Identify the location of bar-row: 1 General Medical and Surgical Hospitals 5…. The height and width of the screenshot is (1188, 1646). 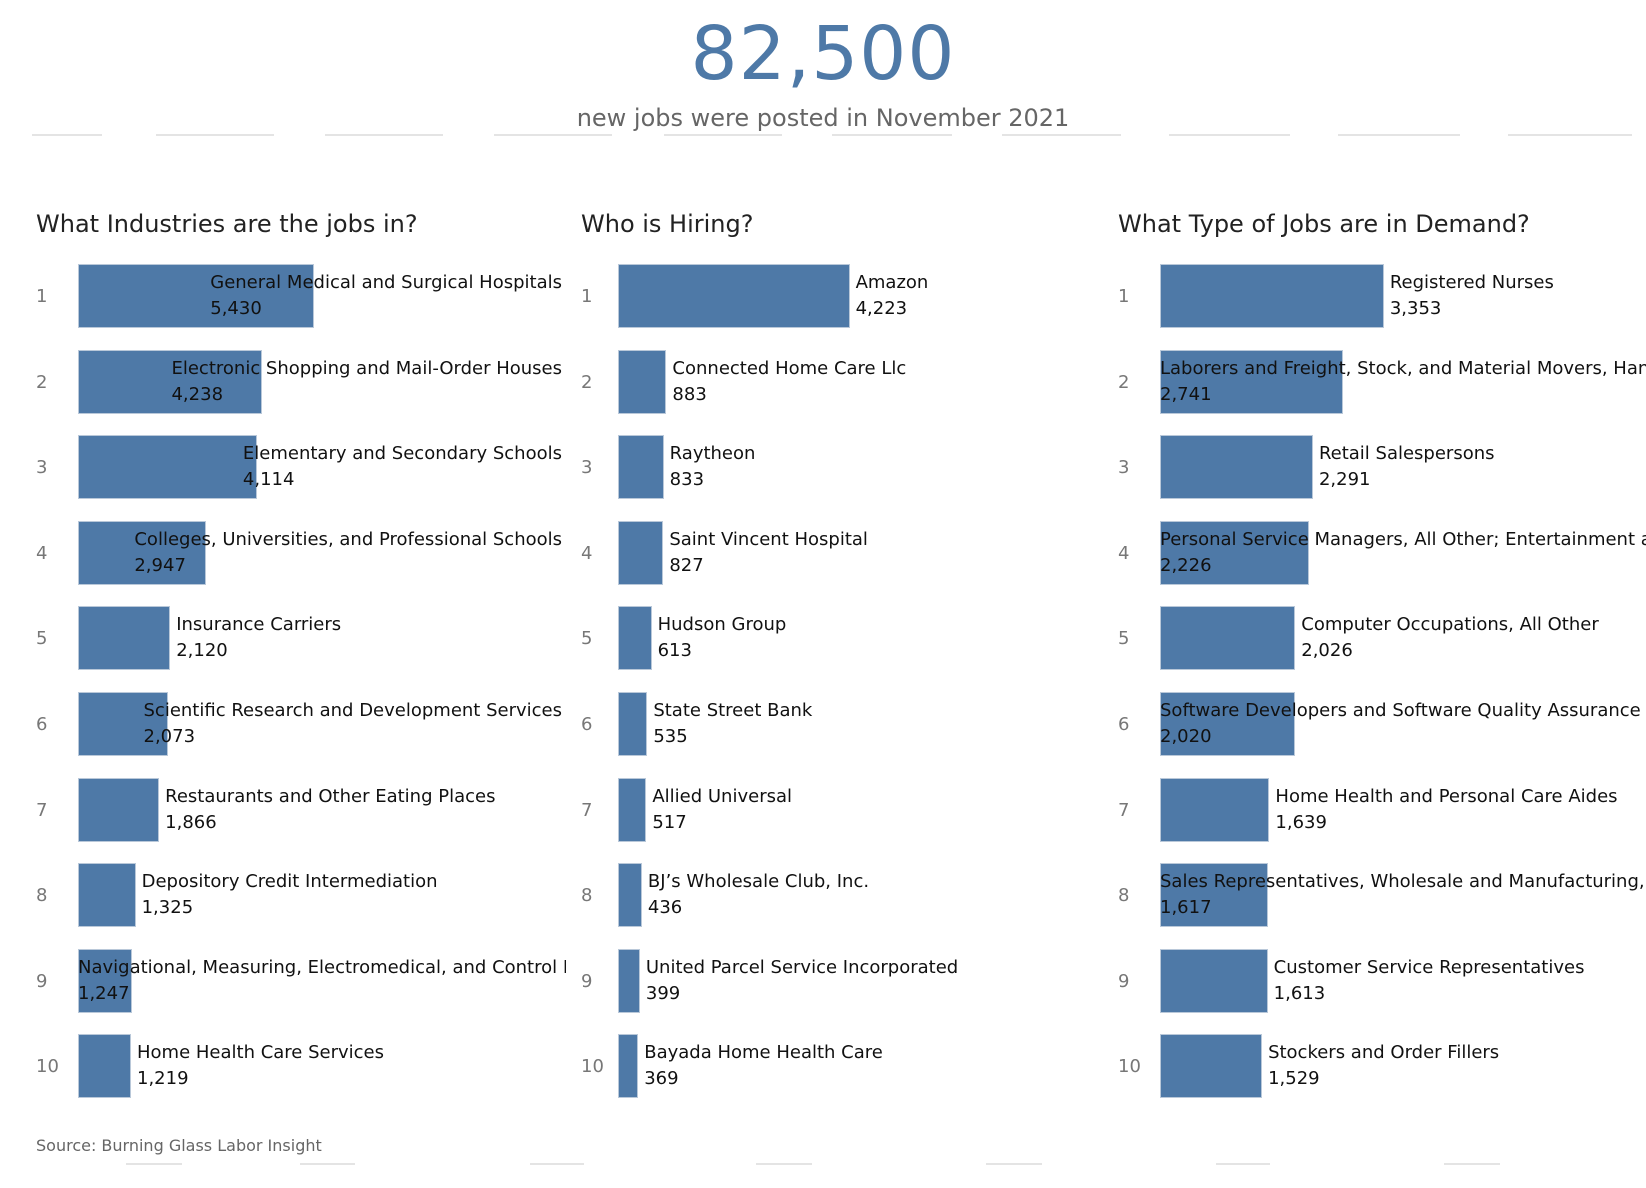
(301, 297).